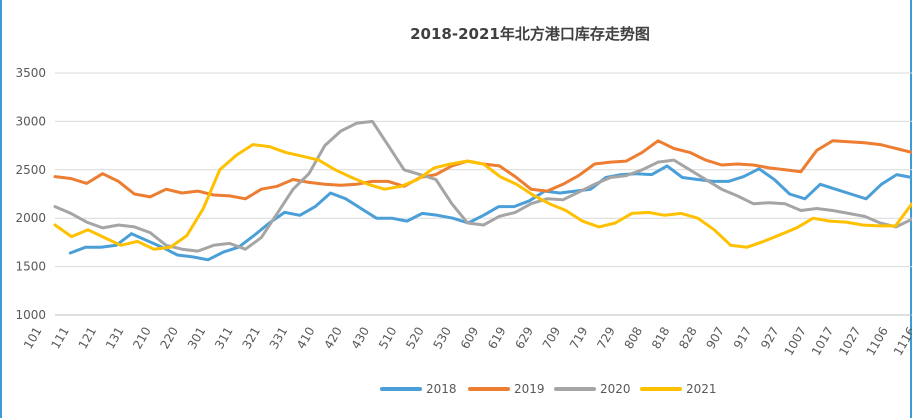  What do you see at coordinates (743, 338) in the screenshot?
I see `x-tick-label: 917` at bounding box center [743, 338].